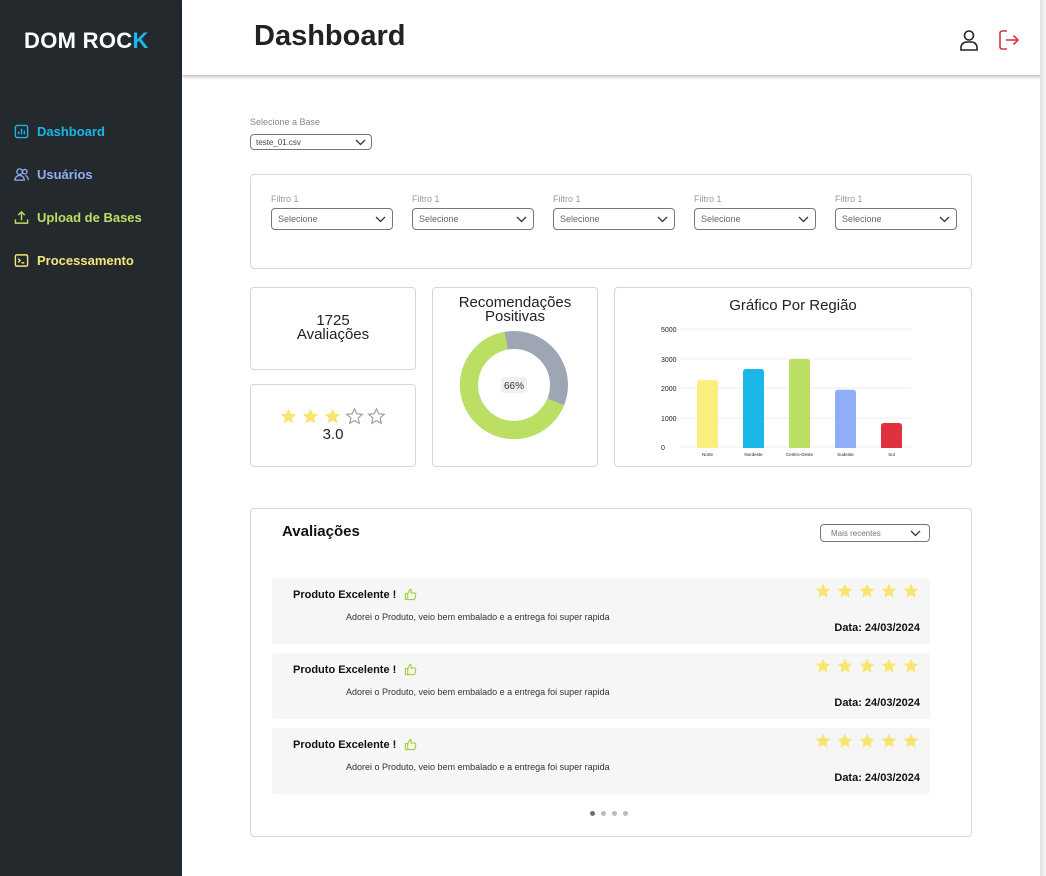 The height and width of the screenshot is (876, 1046). I want to click on base-select-value: teste_01.csv, so click(278, 142).